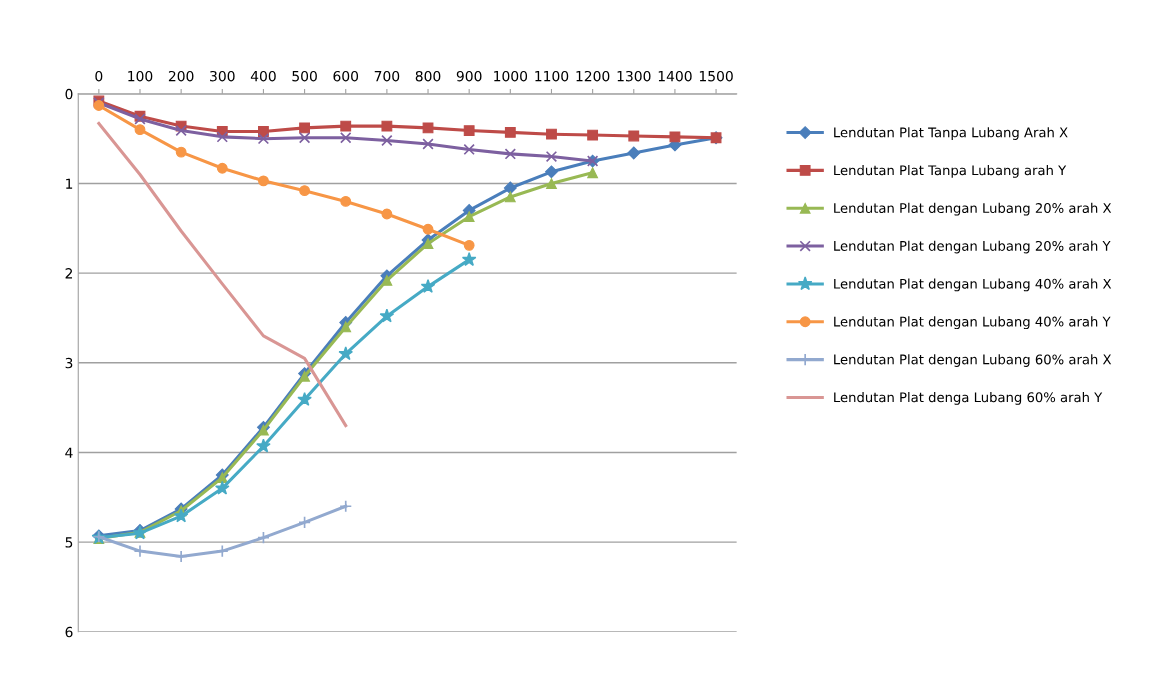  I want to click on legend-label: Lendutan Plat dengan Lubang 40% arah Y, so click(972, 323).